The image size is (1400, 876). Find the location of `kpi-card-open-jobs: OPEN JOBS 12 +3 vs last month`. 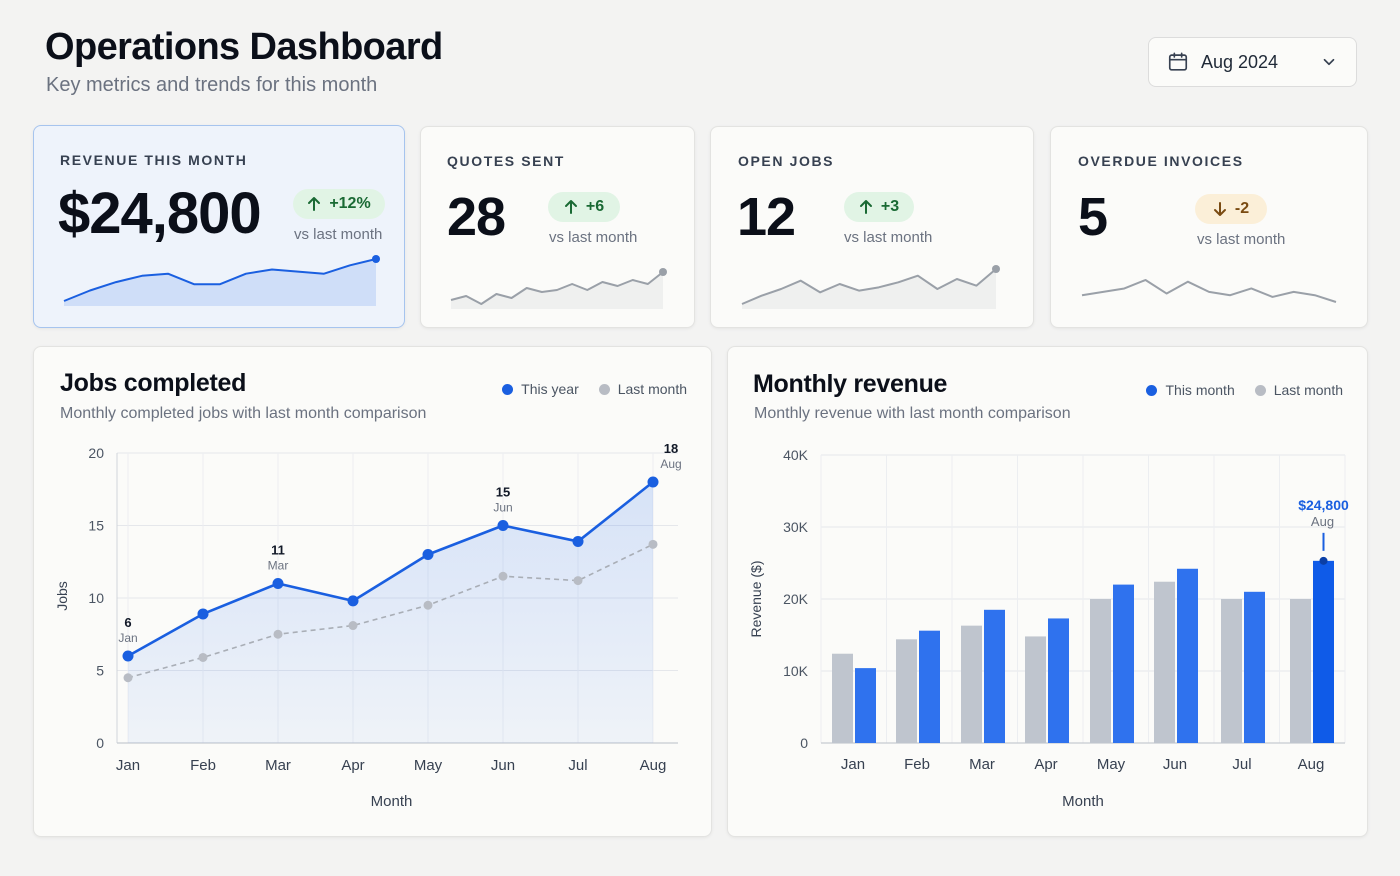

kpi-card-open-jobs: OPEN JOBS 12 +3 vs last month is located at coordinates (872, 227).